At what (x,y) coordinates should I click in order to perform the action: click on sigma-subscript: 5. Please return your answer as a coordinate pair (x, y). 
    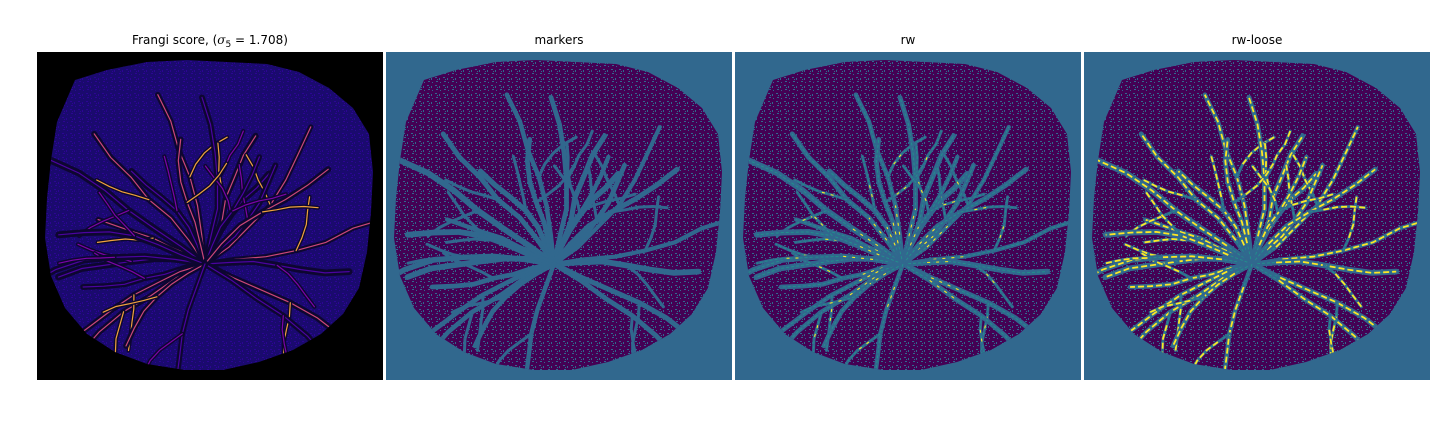
    Looking at the image, I should click on (228, 45).